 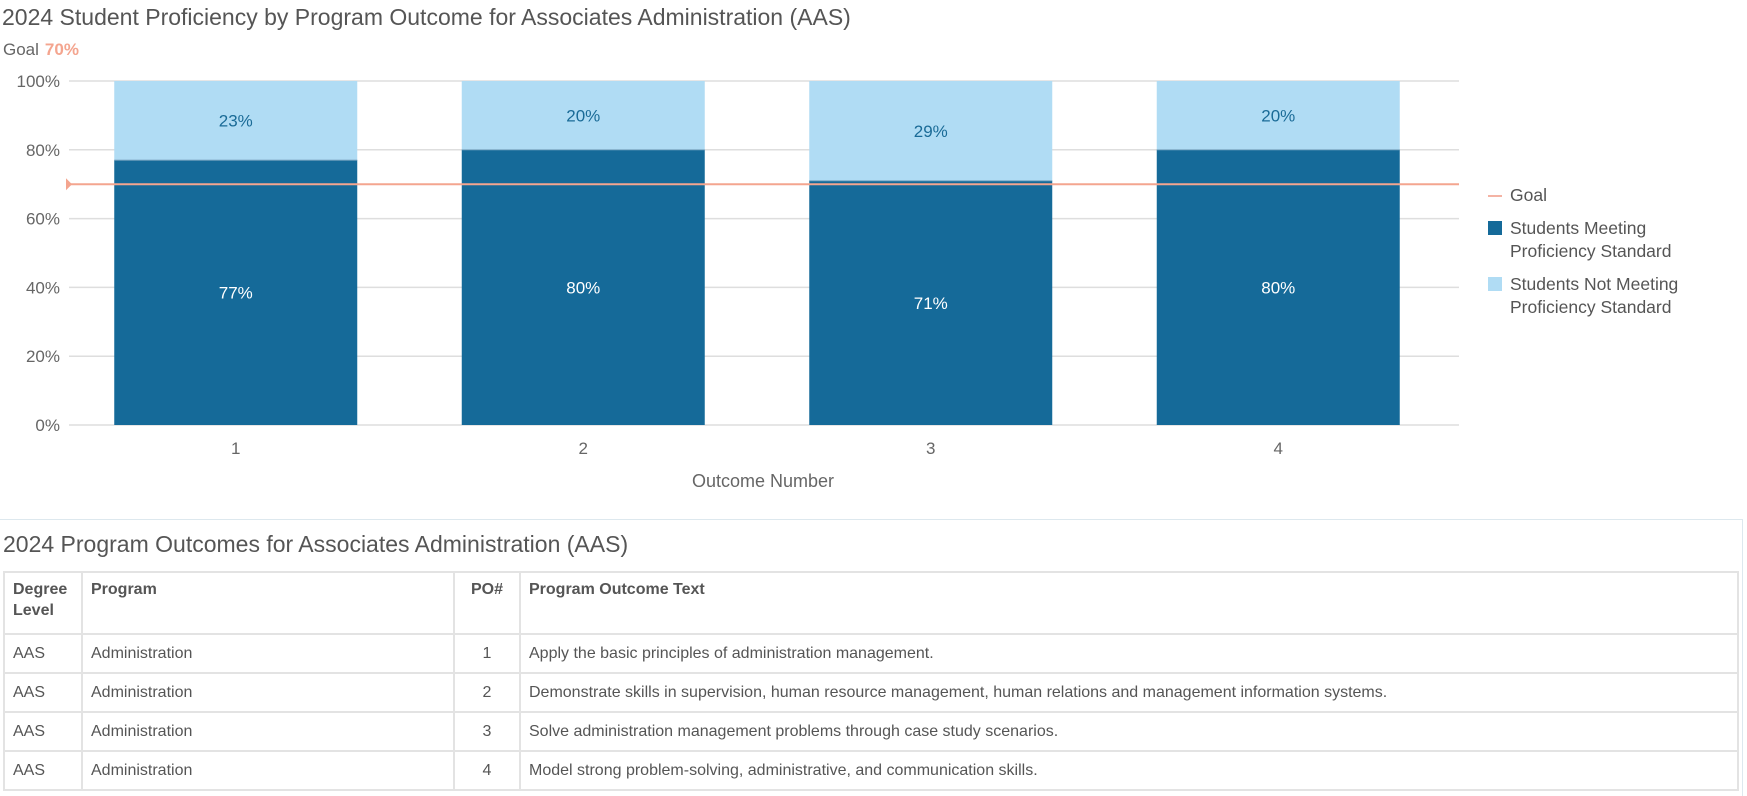 I want to click on x-tick-label: 3, so click(x=930, y=448).